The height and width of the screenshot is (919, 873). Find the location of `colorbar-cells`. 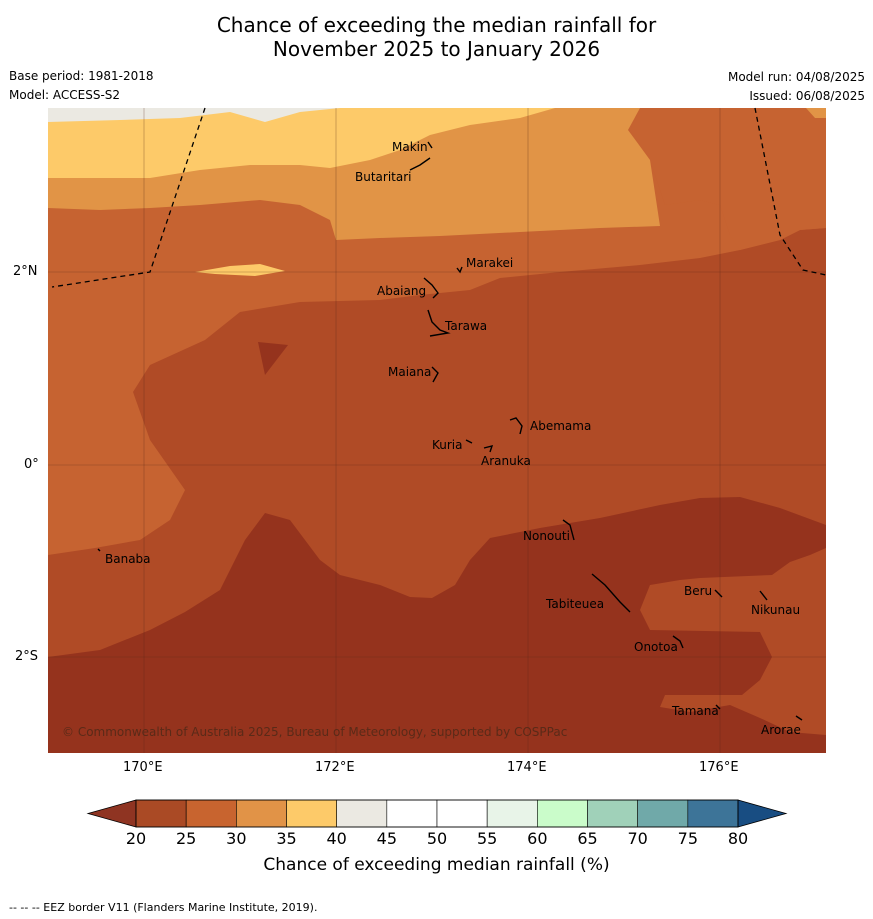

colorbar-cells is located at coordinates (437, 813).